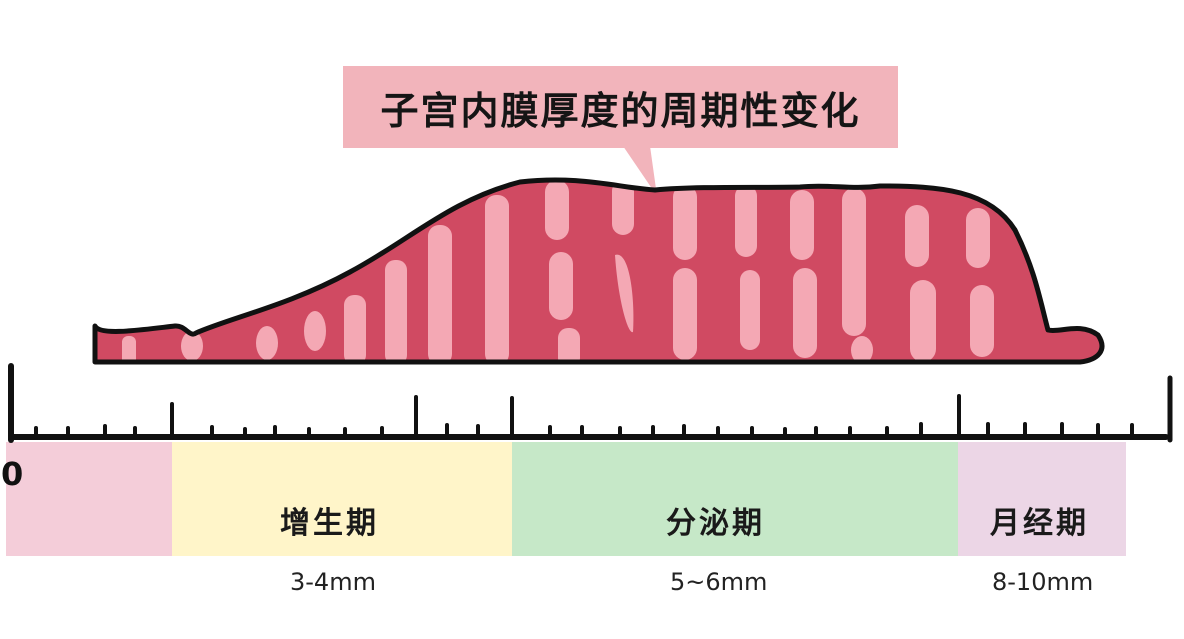  Describe the element at coordinates (333, 582) in the screenshot. I see `thickness-proliferative: 3-4mm` at that location.